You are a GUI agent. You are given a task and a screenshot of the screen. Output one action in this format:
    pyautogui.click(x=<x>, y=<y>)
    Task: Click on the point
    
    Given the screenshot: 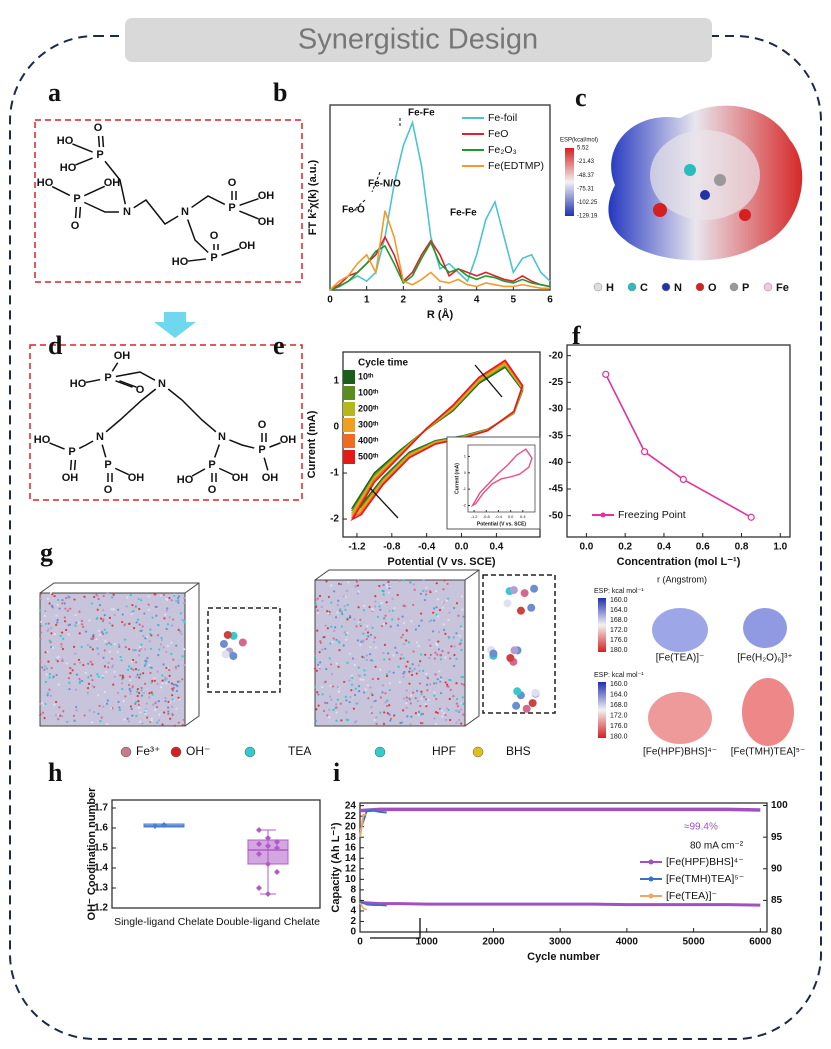 What is the action you would take?
    pyautogui.click(x=268, y=894)
    